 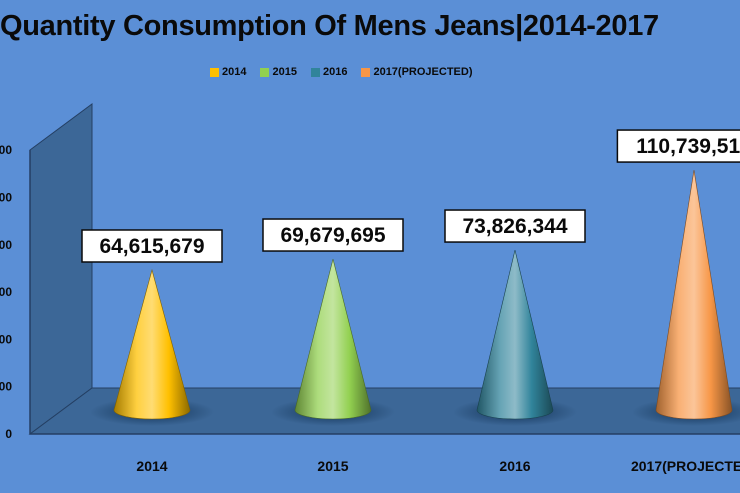 I want to click on legend-item-2014: 2014, so click(x=228, y=72).